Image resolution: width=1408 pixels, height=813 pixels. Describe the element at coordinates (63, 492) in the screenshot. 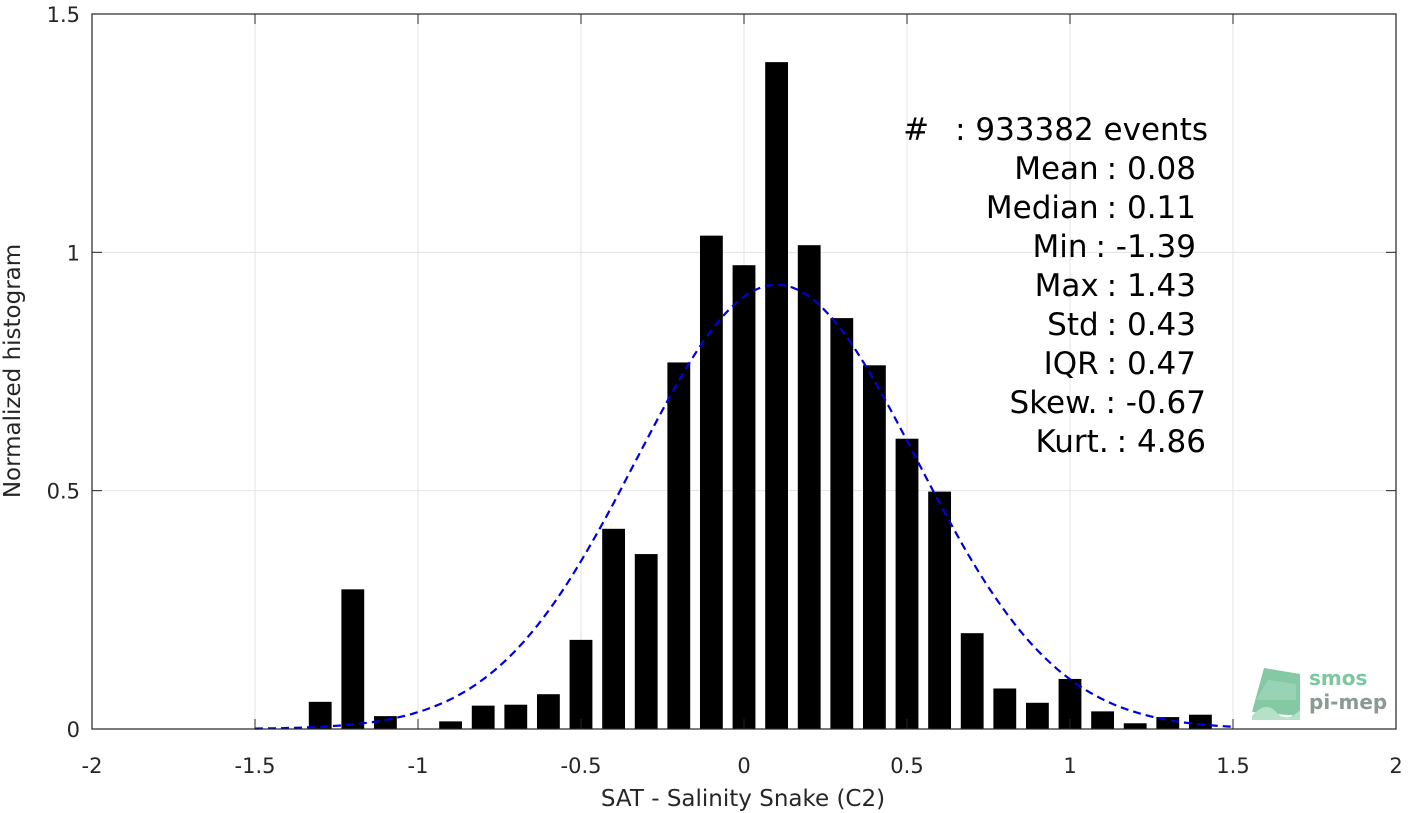

I see `y-tick-label: 0.5` at that location.